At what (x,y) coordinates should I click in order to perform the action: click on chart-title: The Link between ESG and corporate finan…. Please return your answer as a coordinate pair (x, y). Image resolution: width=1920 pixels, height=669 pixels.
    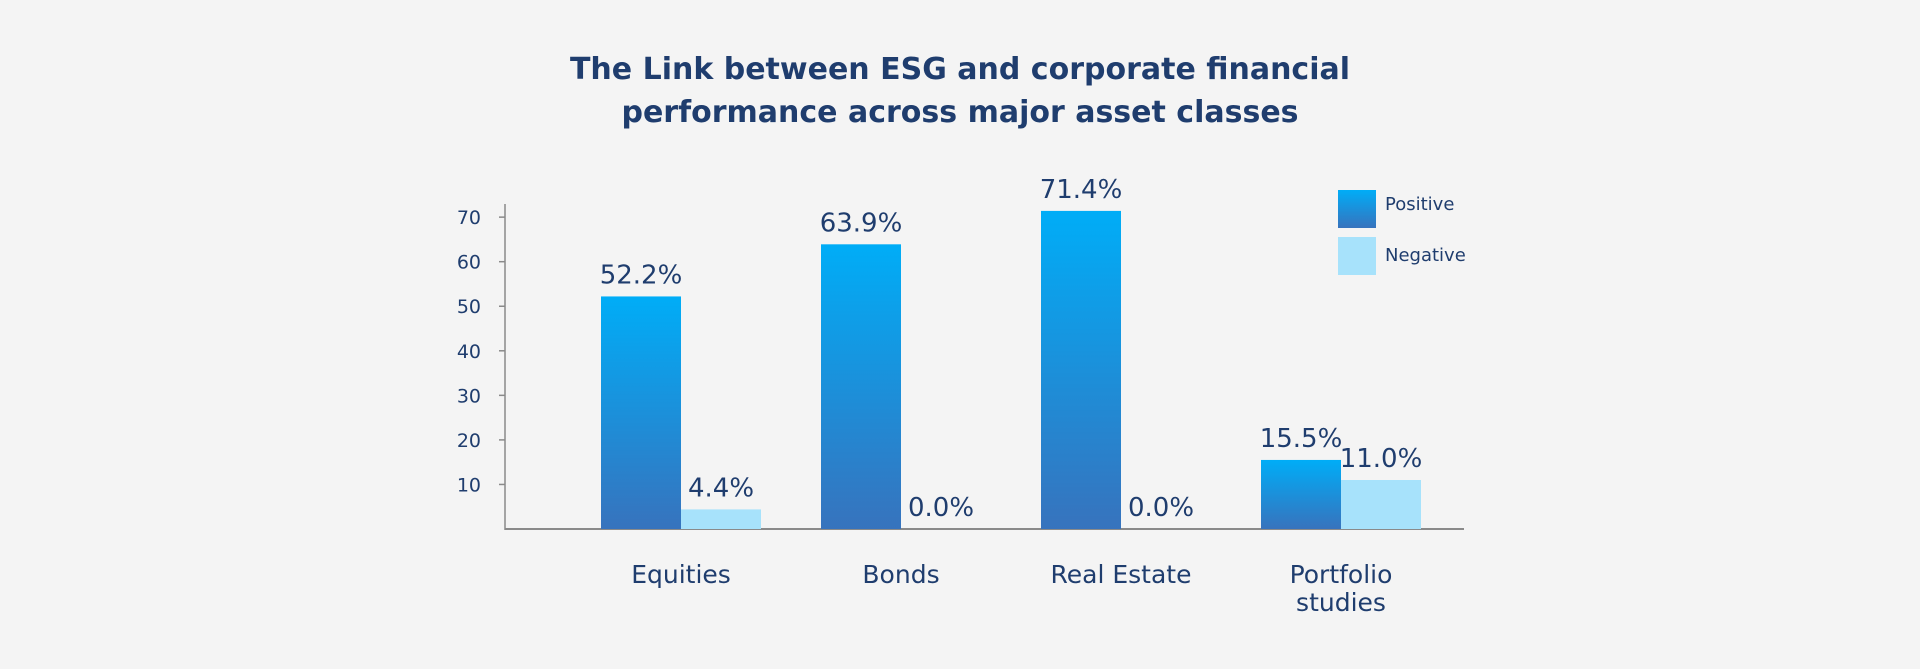
    Looking at the image, I should click on (960, 91).